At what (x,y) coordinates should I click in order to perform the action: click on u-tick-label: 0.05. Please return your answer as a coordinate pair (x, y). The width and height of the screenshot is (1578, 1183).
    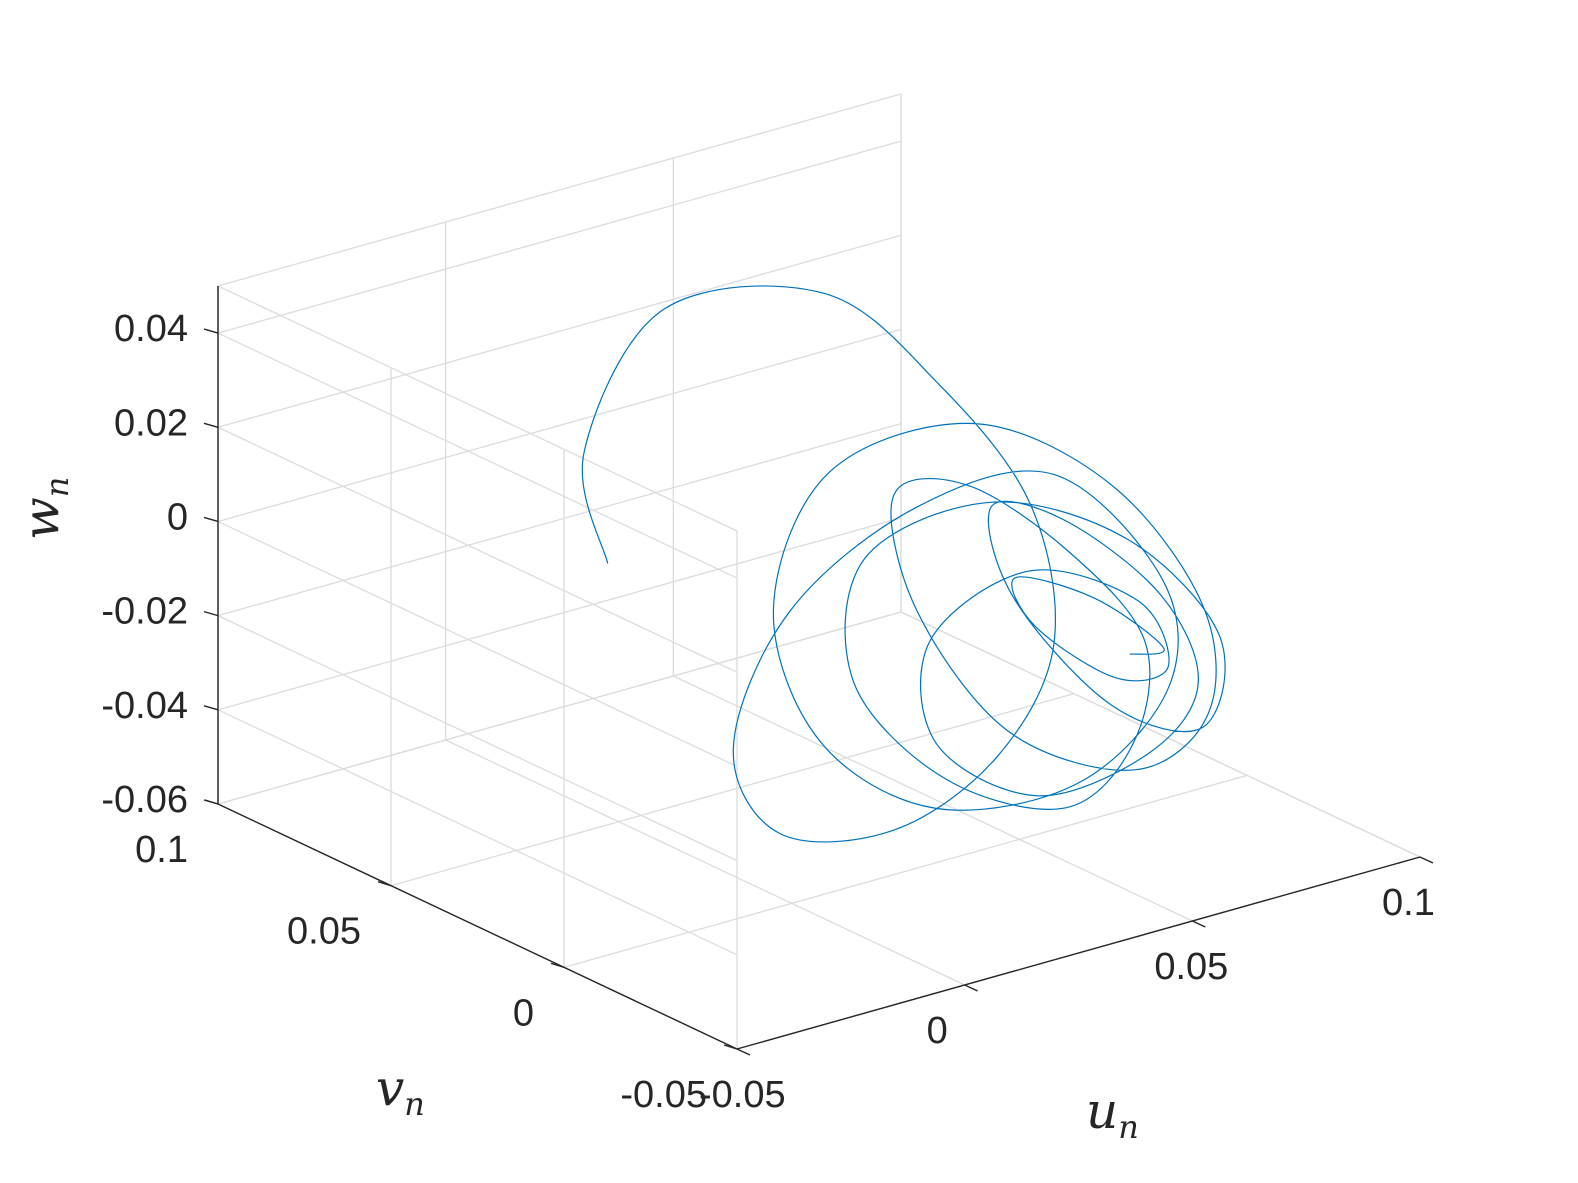
    Looking at the image, I should click on (1191, 967).